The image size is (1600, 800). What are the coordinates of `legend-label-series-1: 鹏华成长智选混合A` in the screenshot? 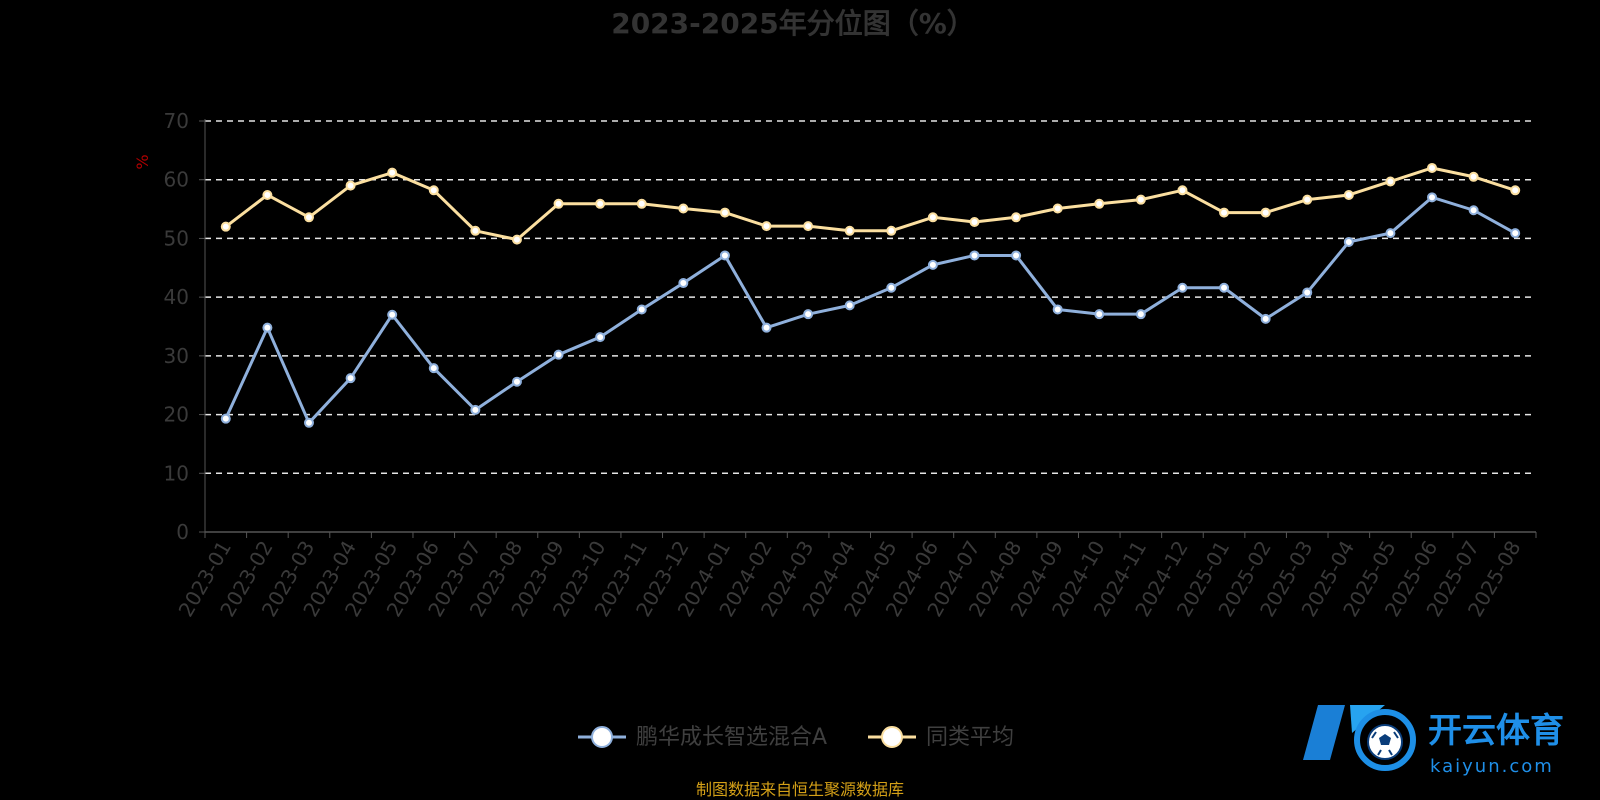 It's located at (731, 737).